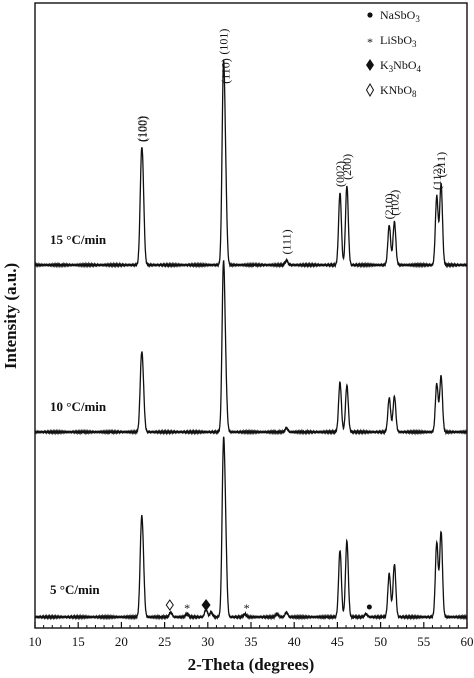  I want to click on series-name-3: 5 °C/min, so click(75, 589).